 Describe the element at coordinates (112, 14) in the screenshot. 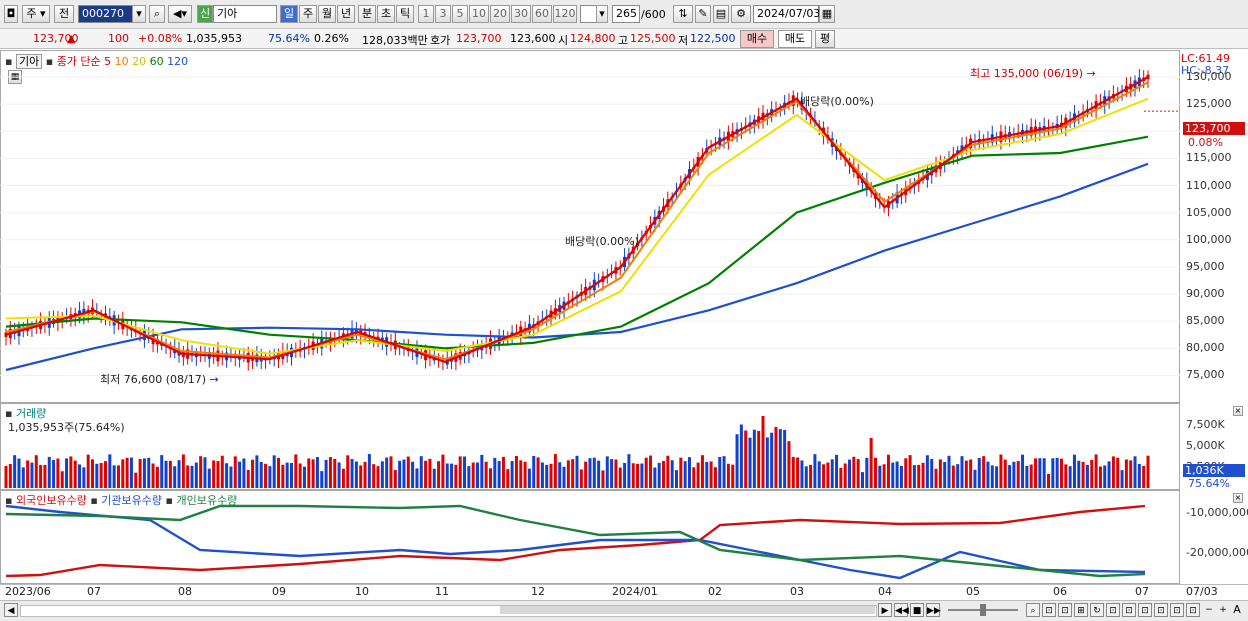

I see `stock-code-input: 000270` at that location.